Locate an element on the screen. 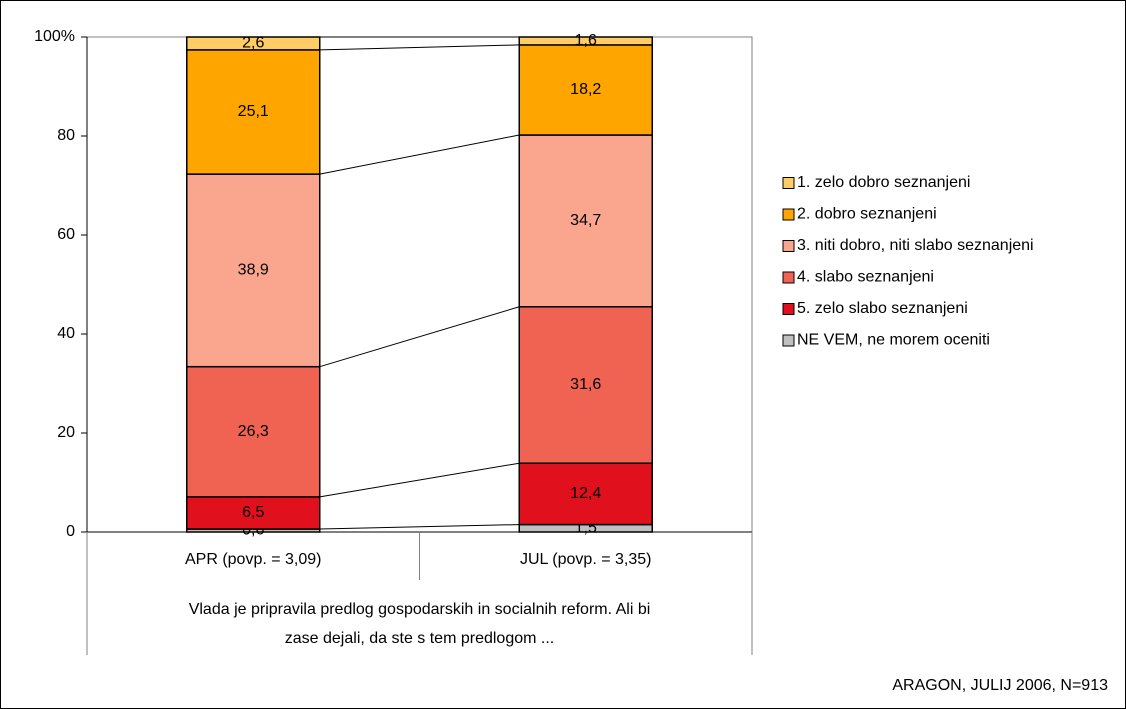 This screenshot has width=1126, height=709. legend-label: 1. zelo dobro seznanjeni is located at coordinates (883, 182).